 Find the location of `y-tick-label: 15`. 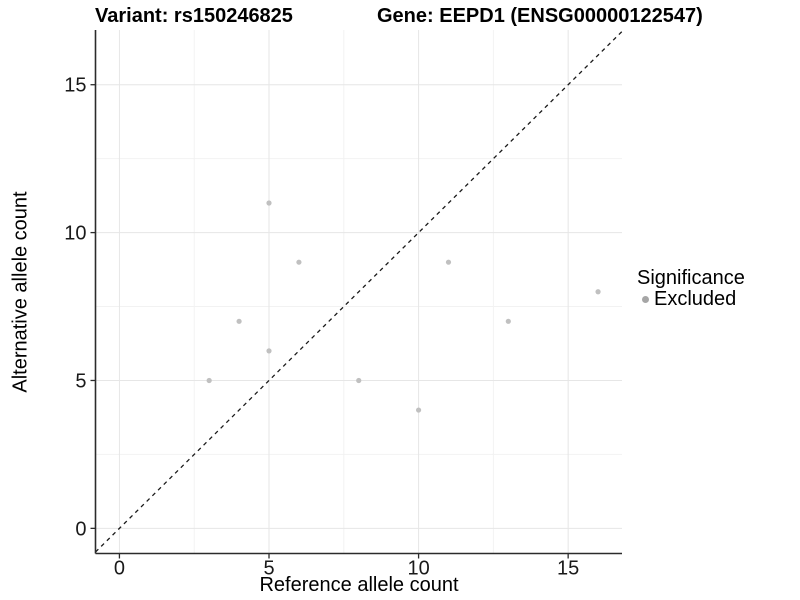

y-tick-label: 15 is located at coordinates (75, 86).